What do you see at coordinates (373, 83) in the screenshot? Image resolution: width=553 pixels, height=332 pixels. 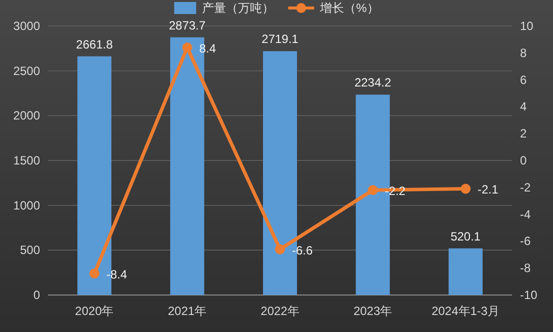 I see `data-label: 2234.2` at bounding box center [373, 83].